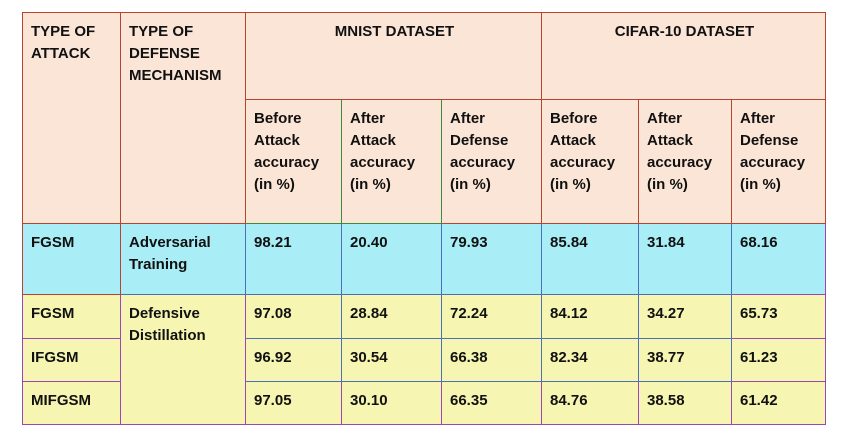 The image size is (842, 442). I want to click on cell-value: 97.08, so click(293, 316).